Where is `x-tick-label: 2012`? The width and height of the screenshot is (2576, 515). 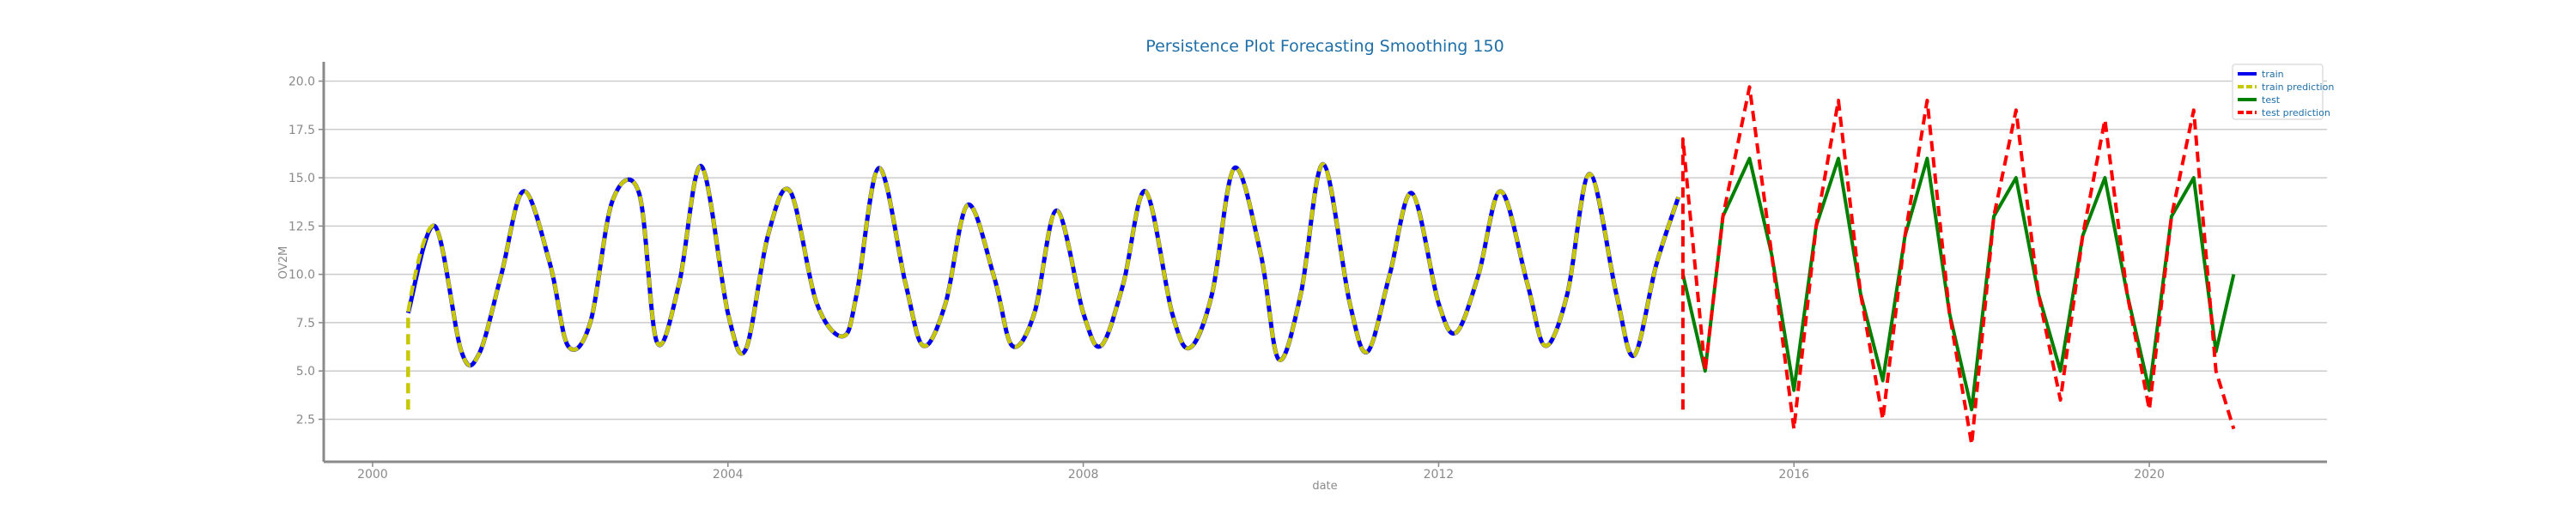 x-tick-label: 2012 is located at coordinates (1440, 475).